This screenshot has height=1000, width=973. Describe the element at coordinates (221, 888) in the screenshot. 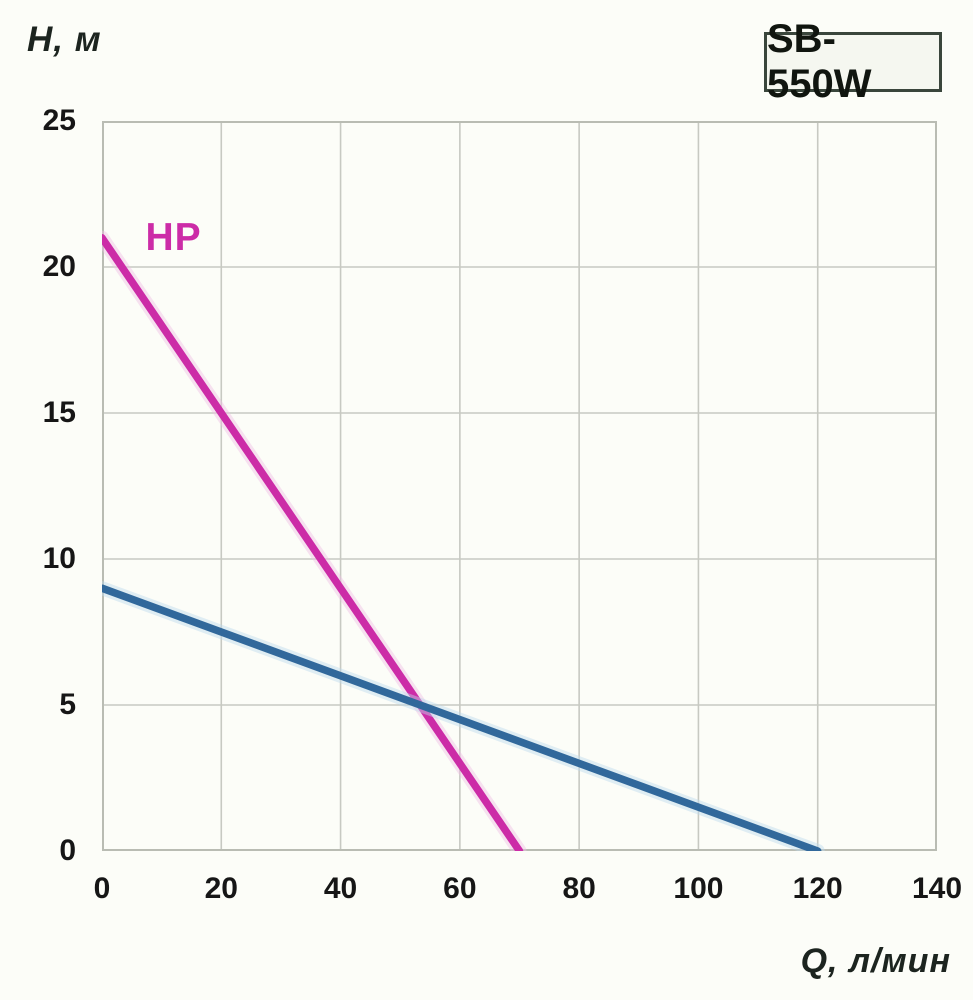

I see `x-tick-label: 20` at that location.